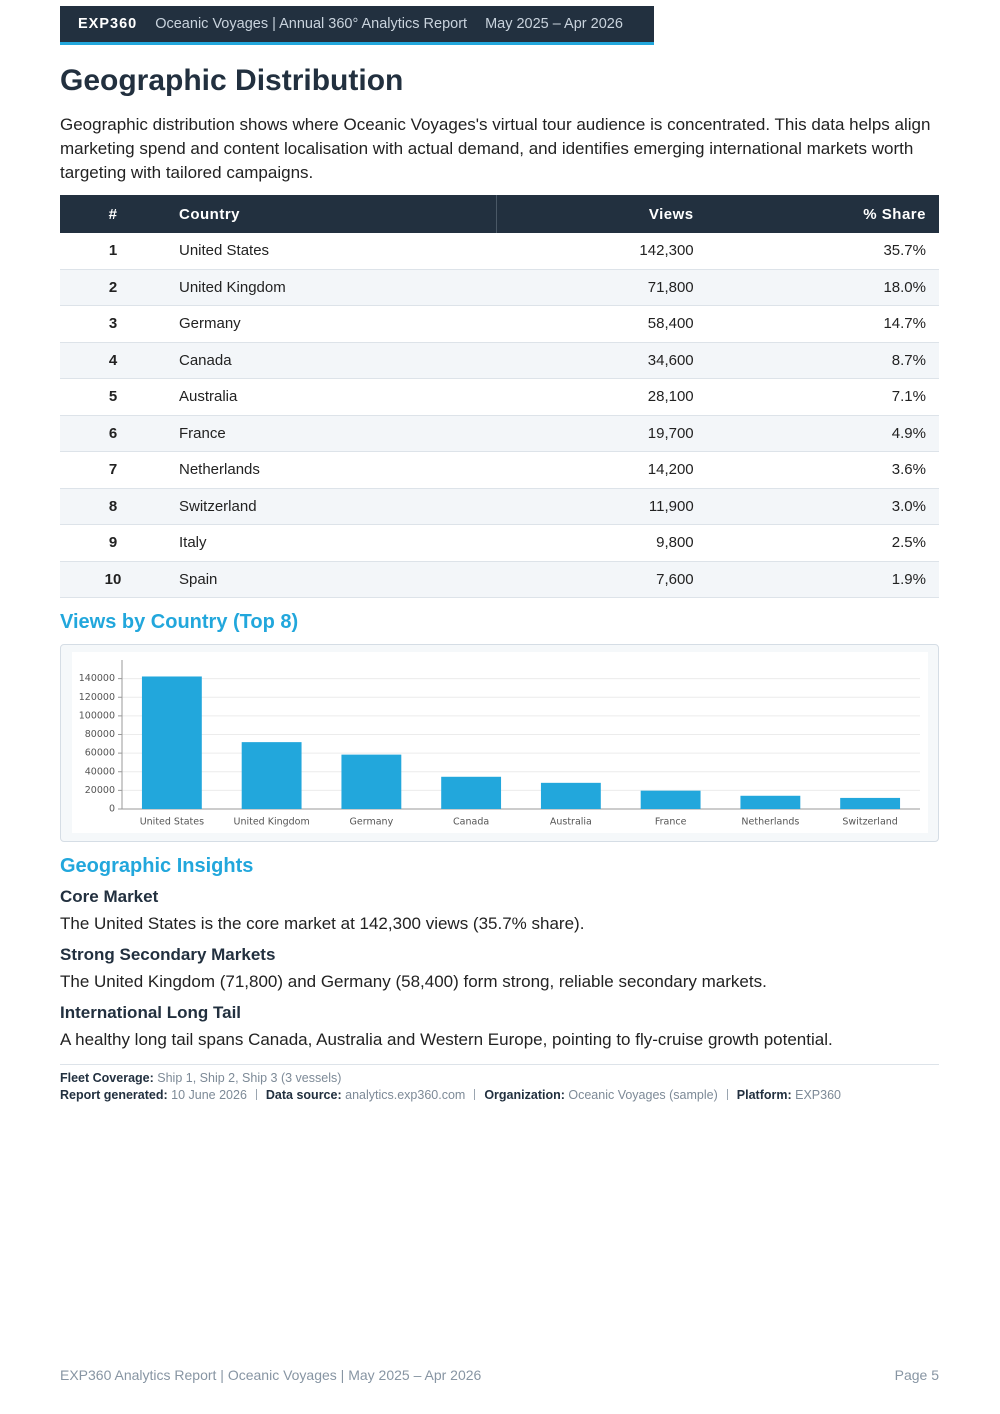 The height and width of the screenshot is (1414, 1000). Describe the element at coordinates (405, 1095) in the screenshot. I see `meta-value: analytics.exp360.com` at that location.